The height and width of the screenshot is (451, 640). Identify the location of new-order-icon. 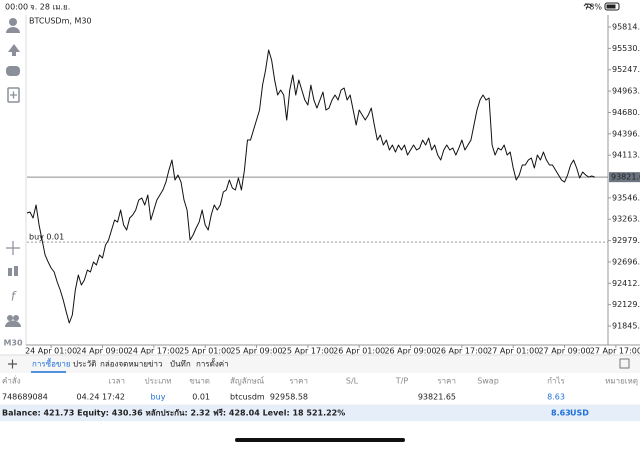
(13, 95).